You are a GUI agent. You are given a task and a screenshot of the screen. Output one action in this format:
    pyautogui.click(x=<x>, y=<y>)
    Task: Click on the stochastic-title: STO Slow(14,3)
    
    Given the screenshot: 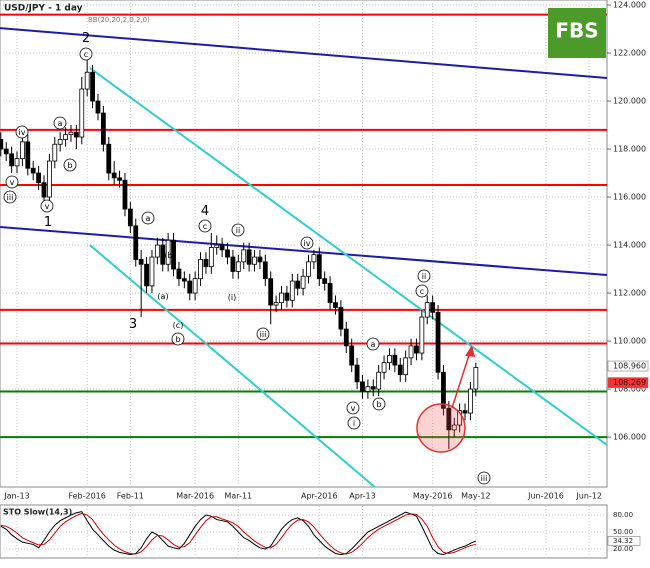 What is the action you would take?
    pyautogui.click(x=37, y=512)
    